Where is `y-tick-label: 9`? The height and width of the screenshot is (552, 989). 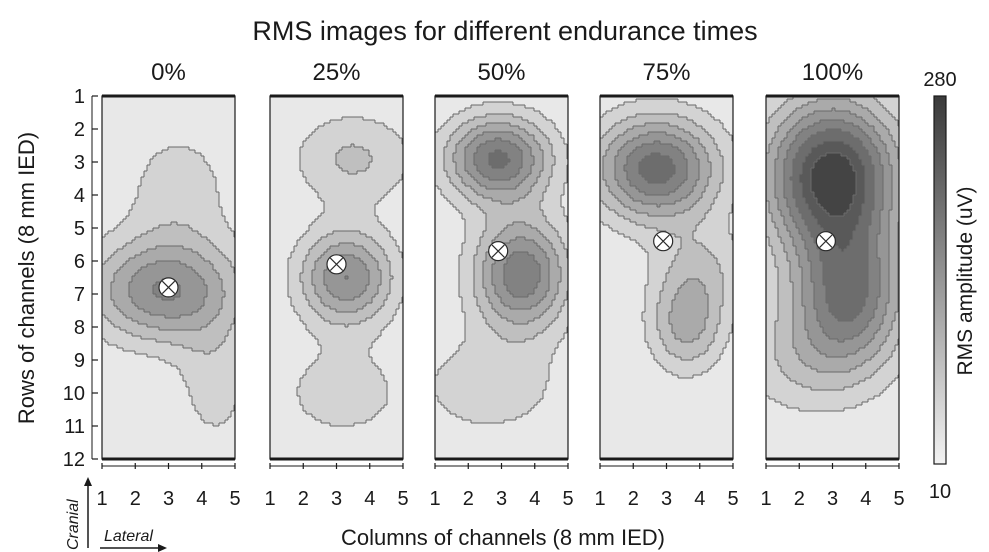
y-tick-label: 9 is located at coordinates (79, 361).